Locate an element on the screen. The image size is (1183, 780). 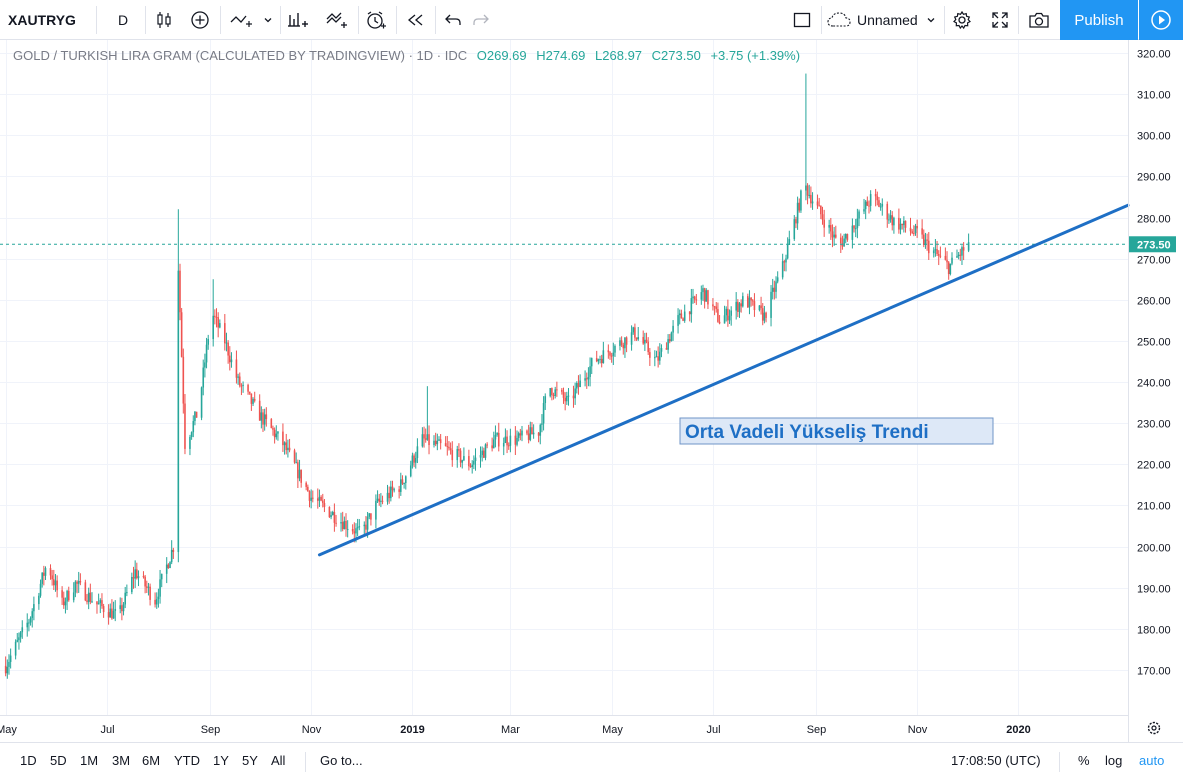
auto-toggle: auto is located at coordinates (1152, 760).